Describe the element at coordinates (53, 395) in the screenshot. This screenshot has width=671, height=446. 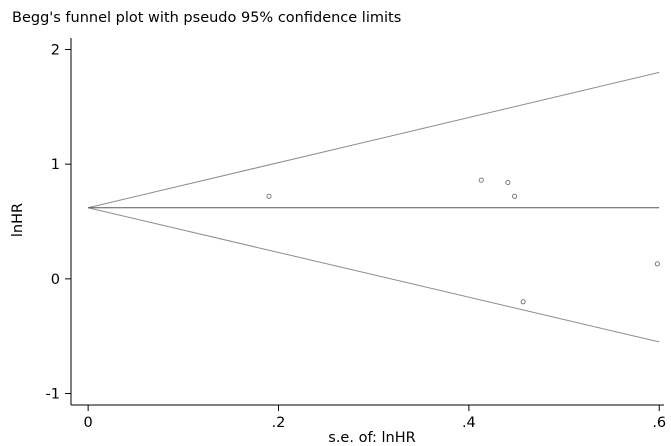
I see `y-tick-label: -1` at that location.